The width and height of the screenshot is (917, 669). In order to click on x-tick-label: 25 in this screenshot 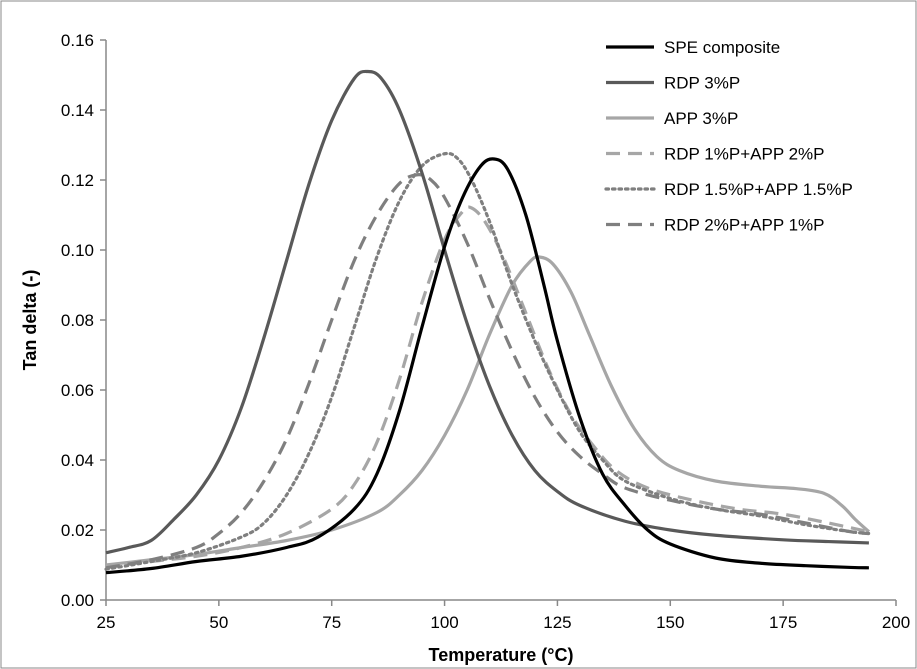, I will do `click(106, 622)`.